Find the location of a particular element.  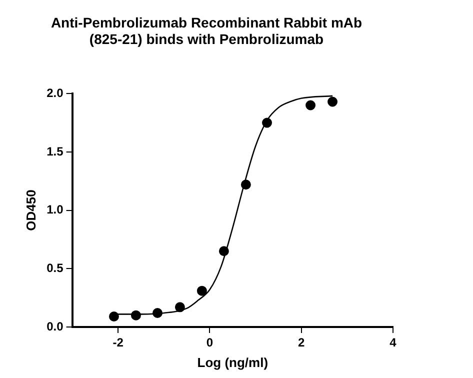

x-tick-label: 2 is located at coordinates (302, 343).